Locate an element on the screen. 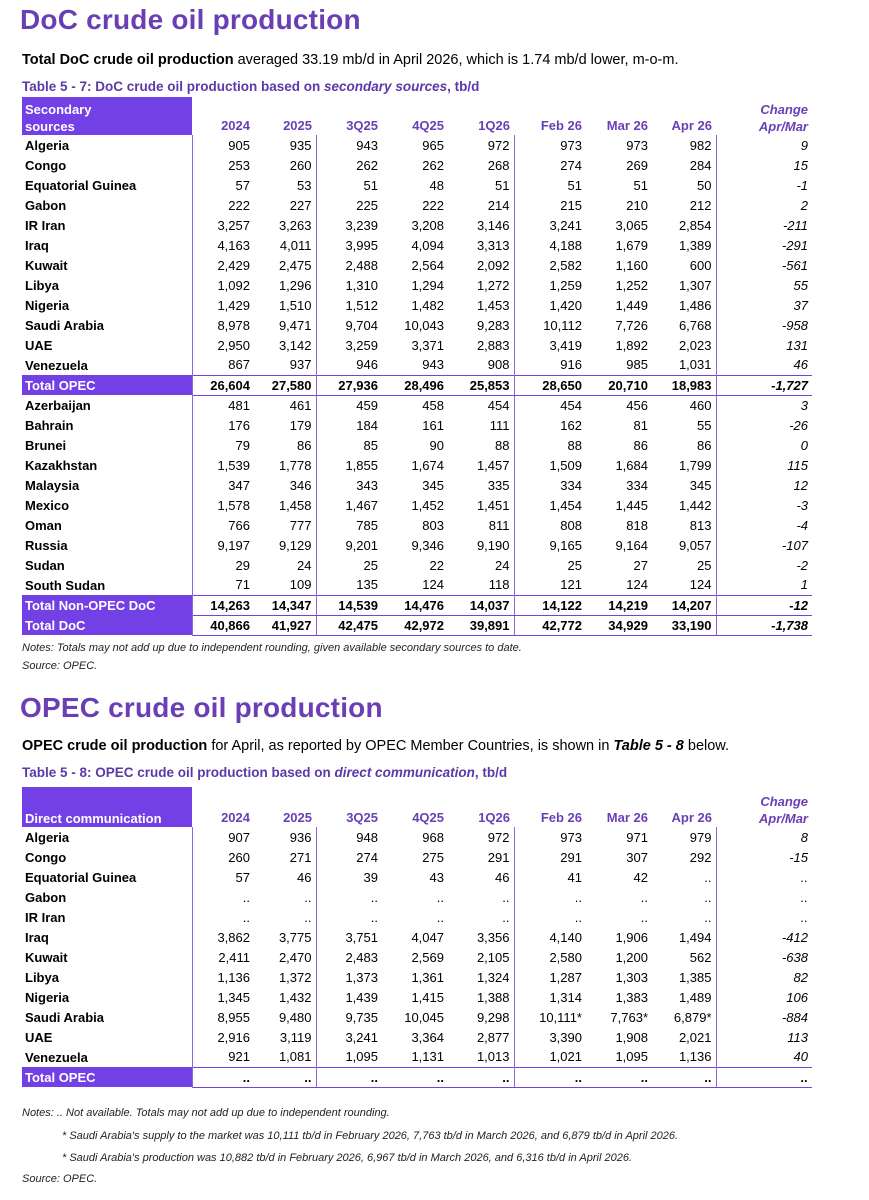 The height and width of the screenshot is (1200, 869). cell-value: 2,916 is located at coordinates (233, 1037).